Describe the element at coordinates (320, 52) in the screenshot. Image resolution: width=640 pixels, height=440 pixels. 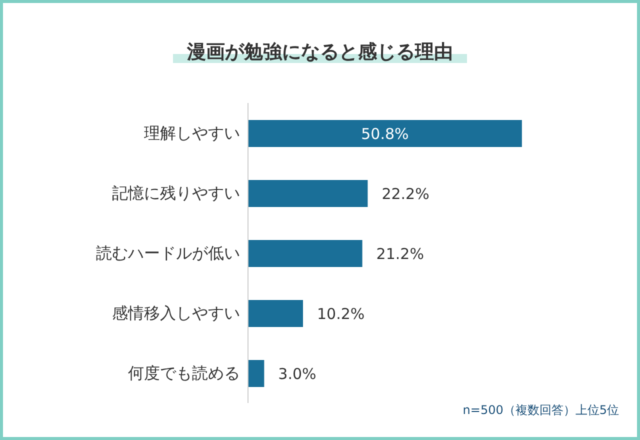
I see `chart-title: 漫画が勉強になると感じる理由` at that location.